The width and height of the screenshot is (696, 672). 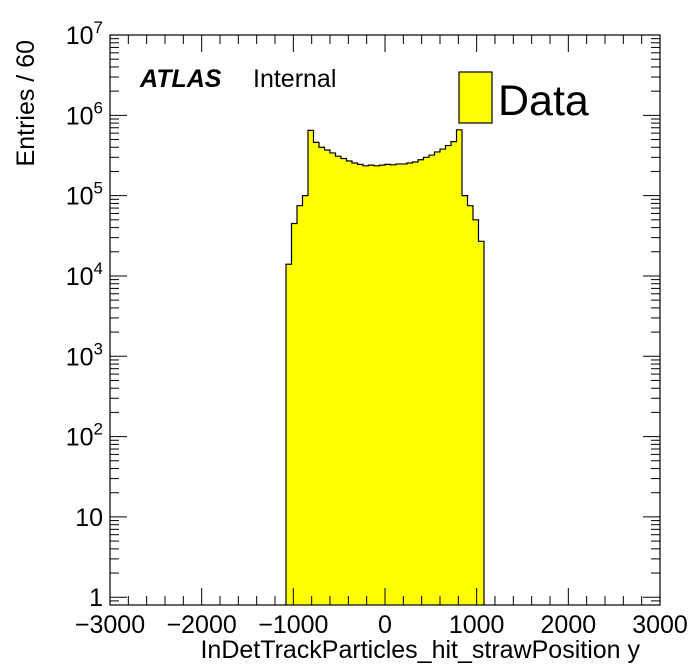 What do you see at coordinates (180, 79) in the screenshot?
I see `atlas-label-bold: ATLAS` at bounding box center [180, 79].